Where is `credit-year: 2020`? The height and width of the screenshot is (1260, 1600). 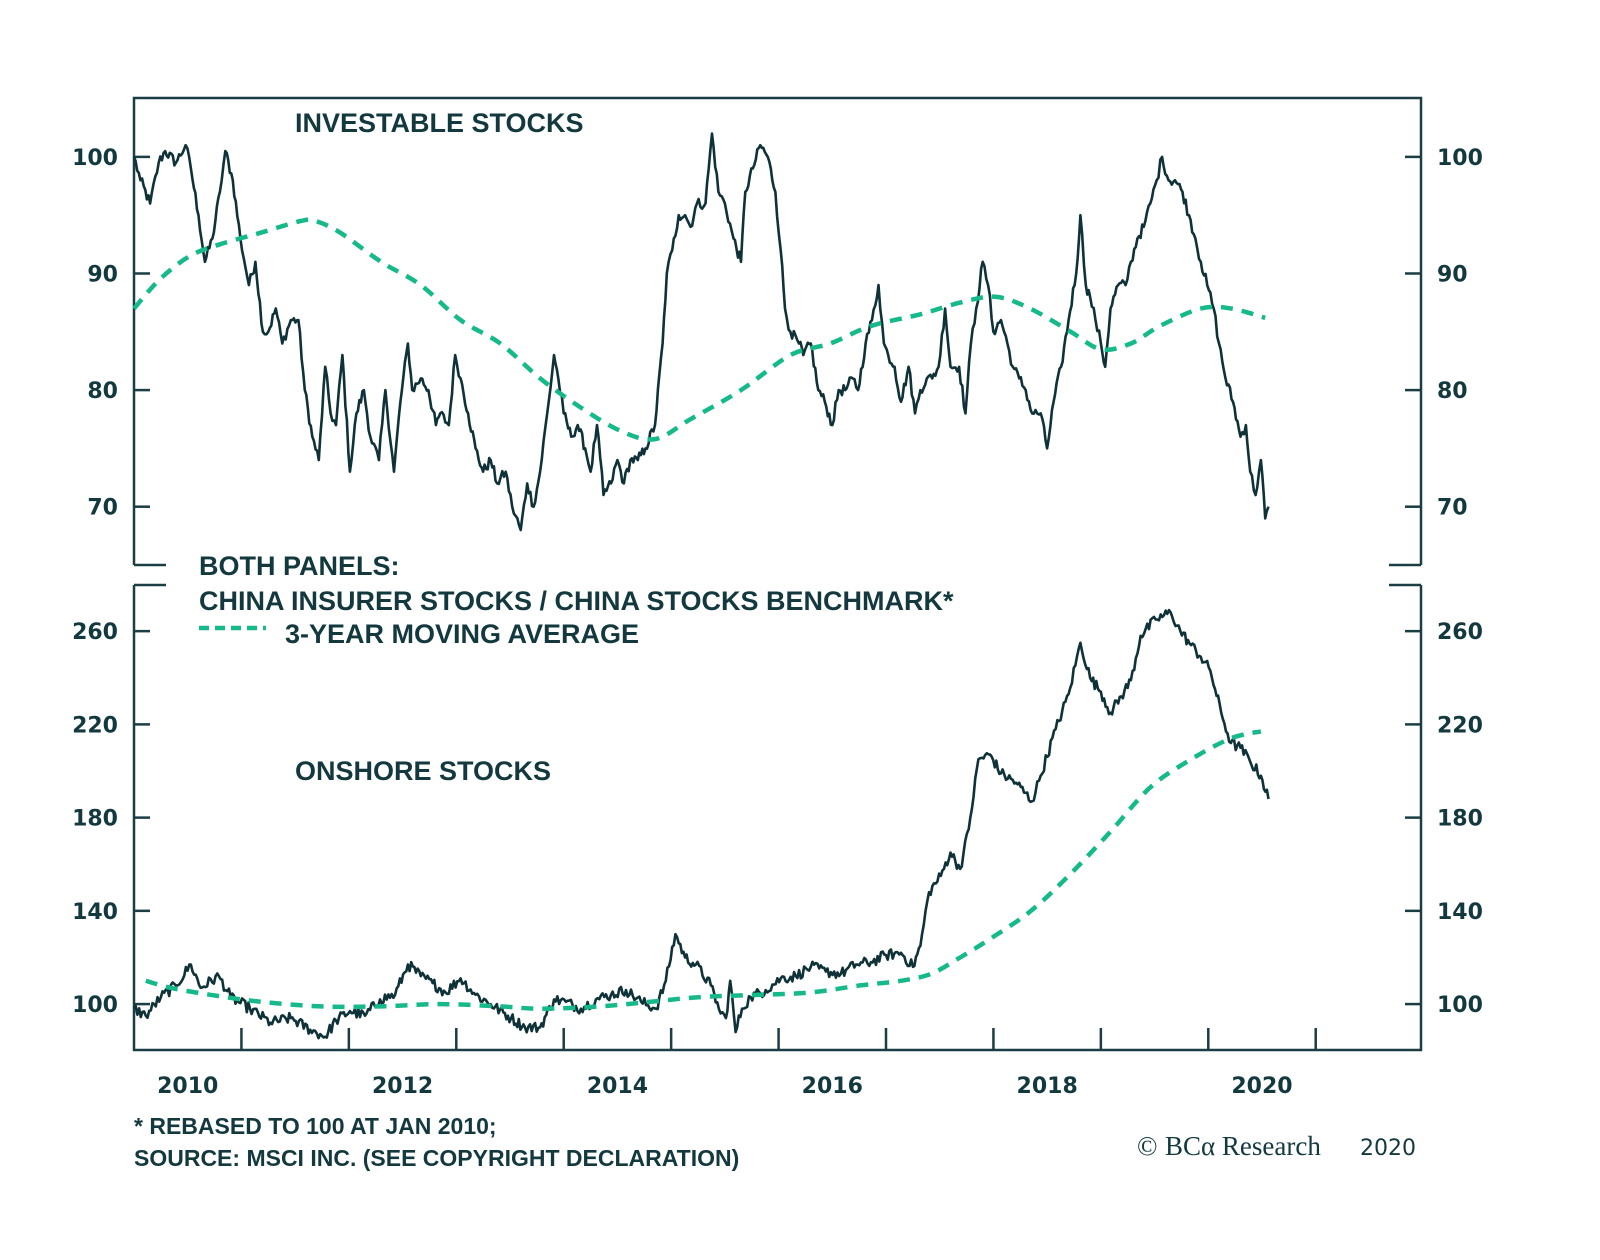 credit-year: 2020 is located at coordinates (1388, 1148).